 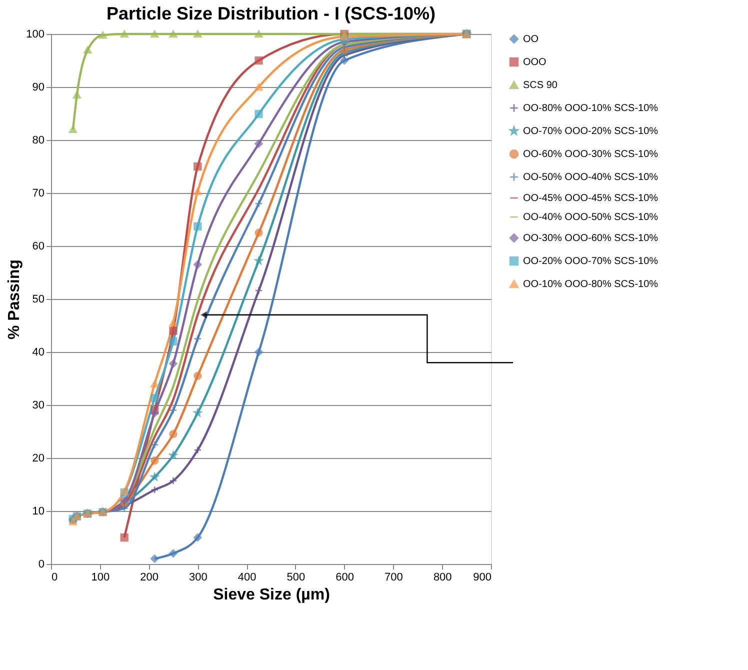 I want to click on x-tick-label: 200, so click(x=149, y=578).